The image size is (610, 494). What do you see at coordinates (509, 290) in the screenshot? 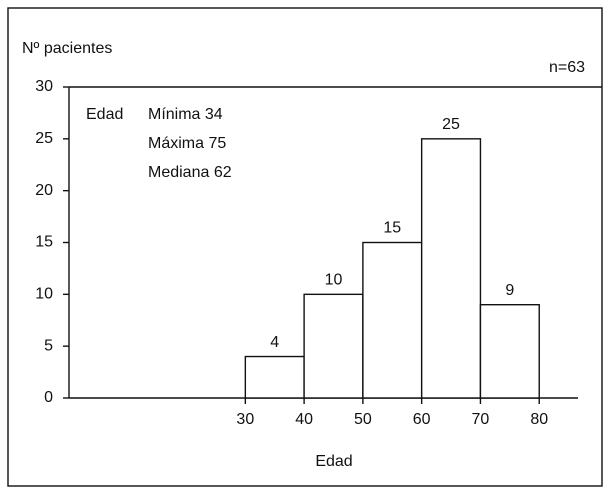
I see `value-label: 9` at bounding box center [509, 290].